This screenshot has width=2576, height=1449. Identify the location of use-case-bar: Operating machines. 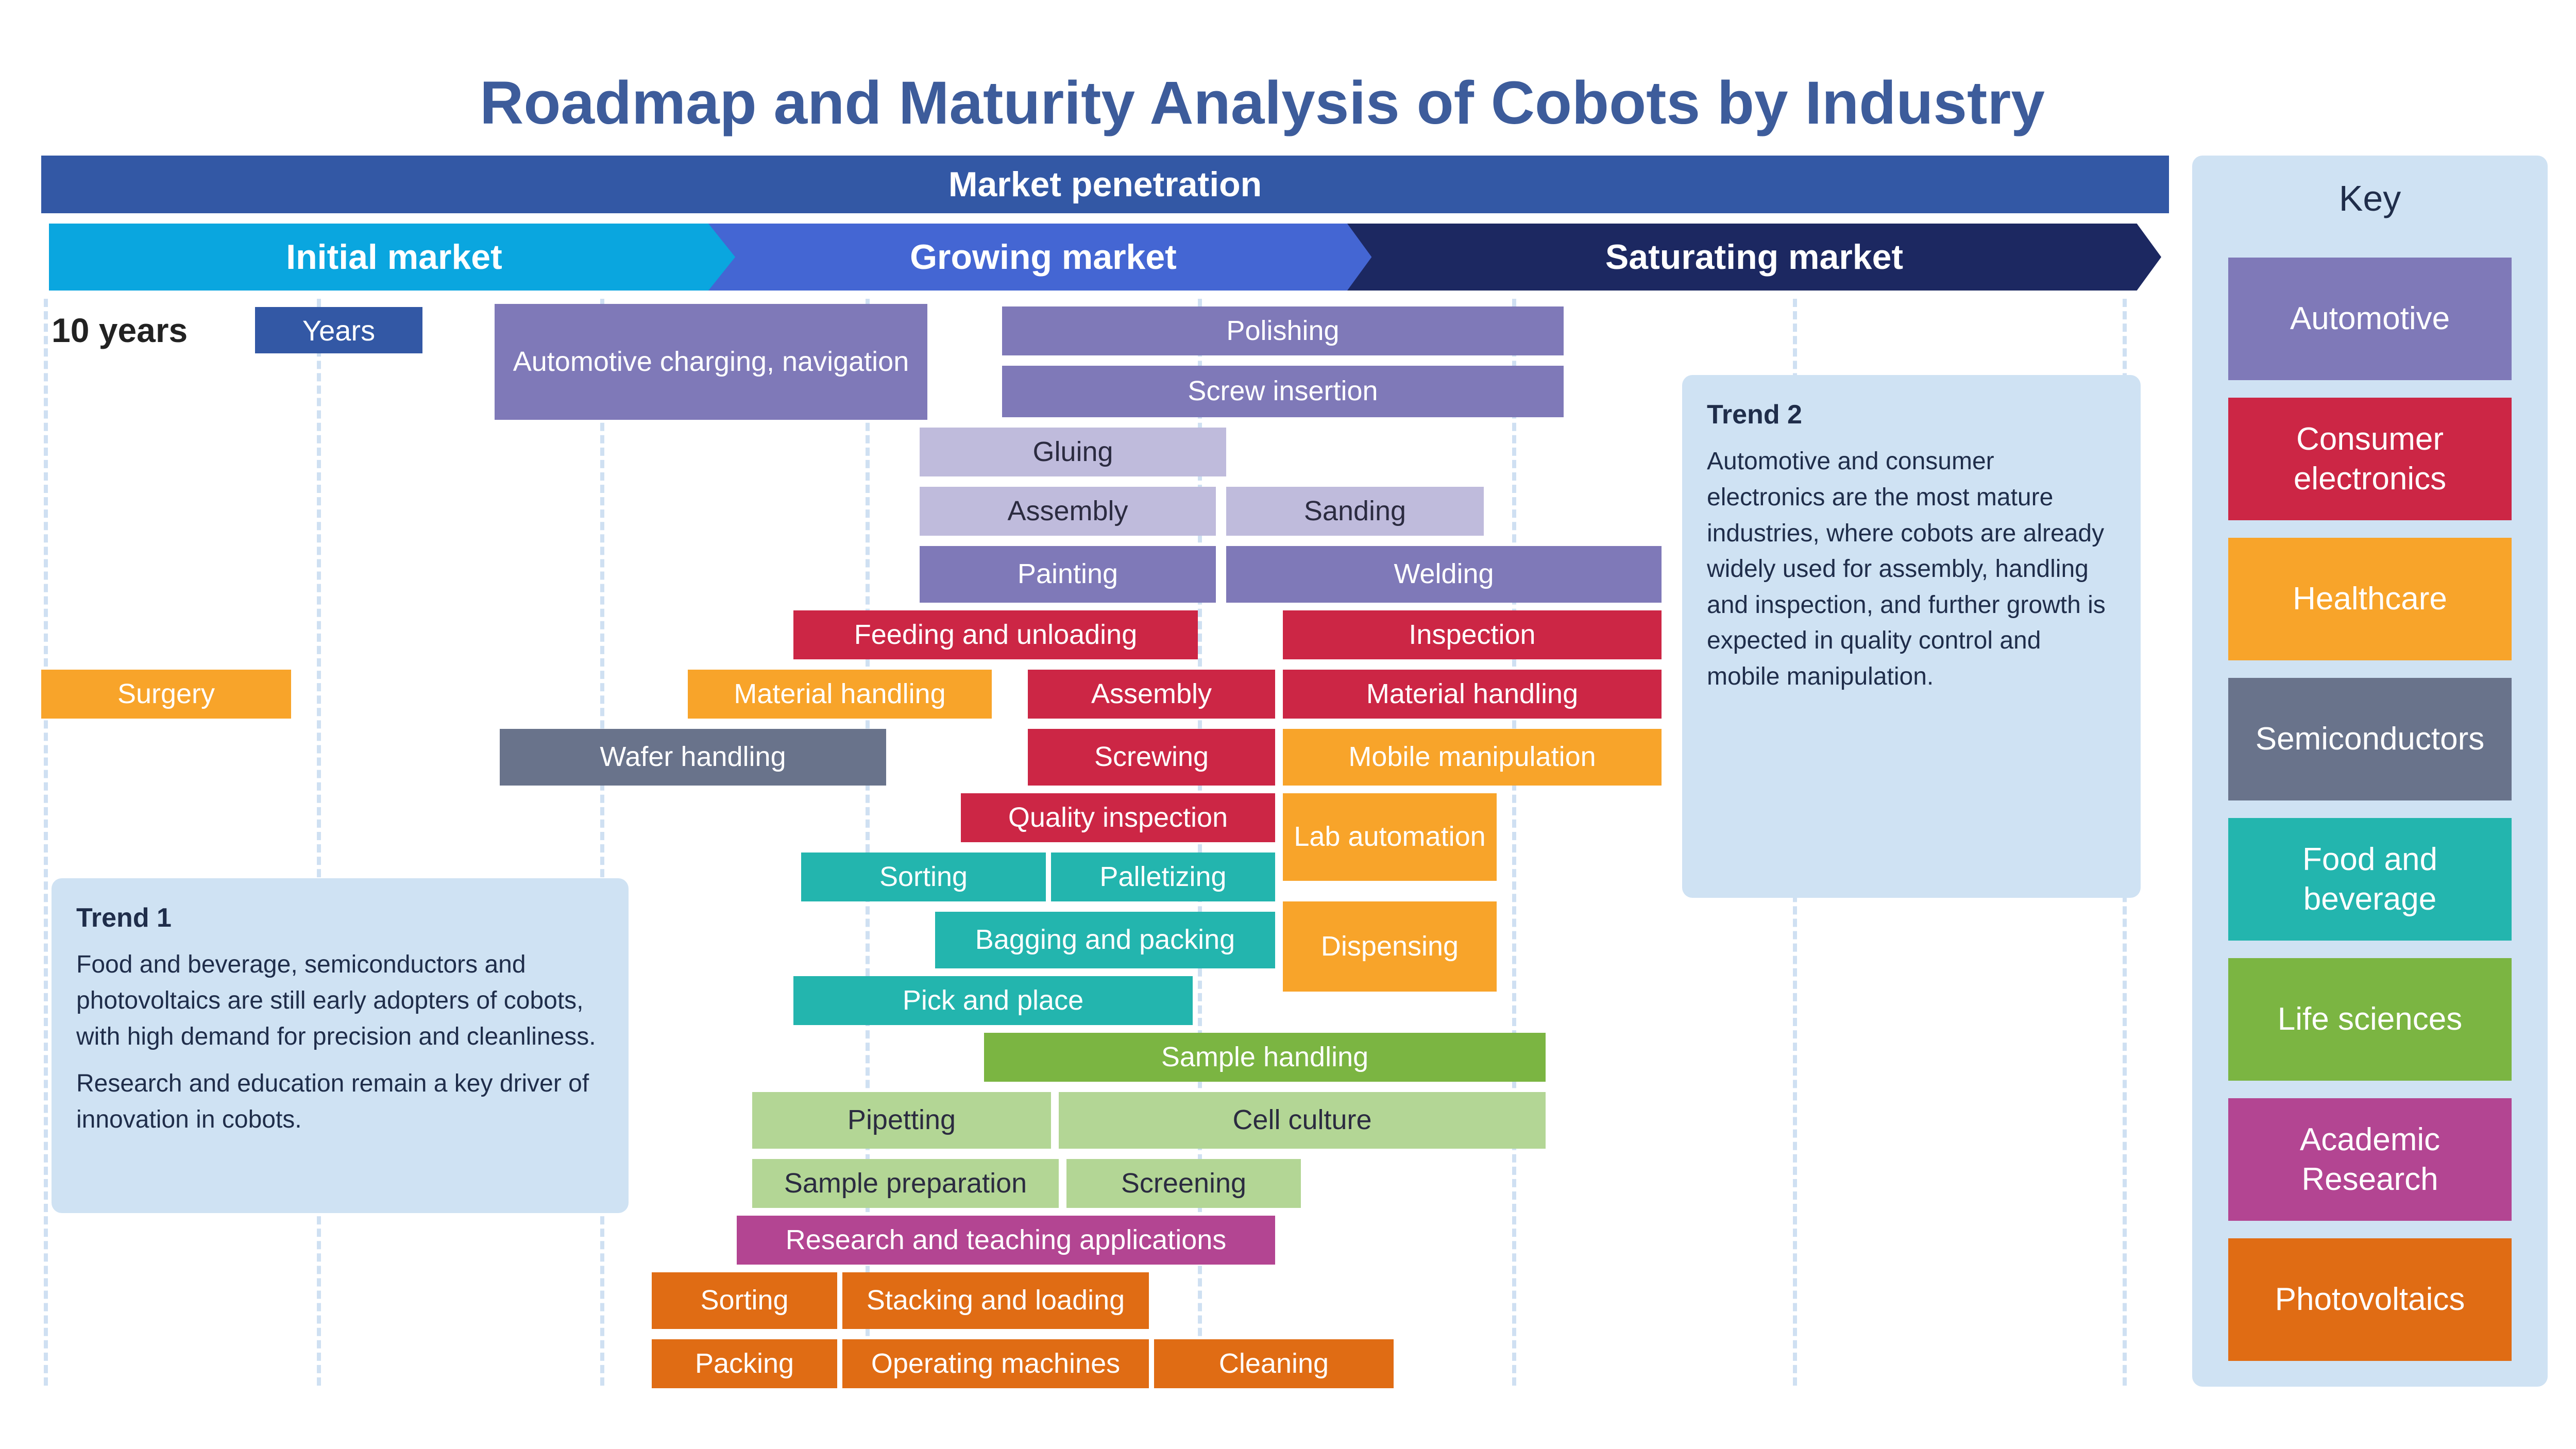
(995, 1363).